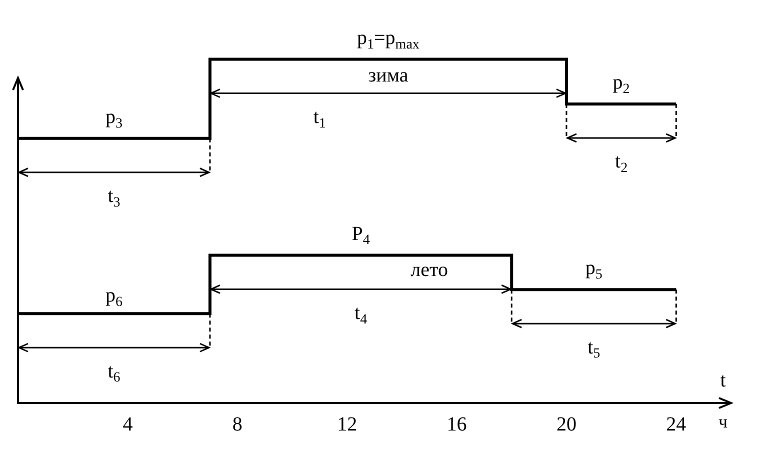 The height and width of the screenshot is (459, 759). Describe the element at coordinates (388, 75) in the screenshot. I see `annotation: зима` at that location.